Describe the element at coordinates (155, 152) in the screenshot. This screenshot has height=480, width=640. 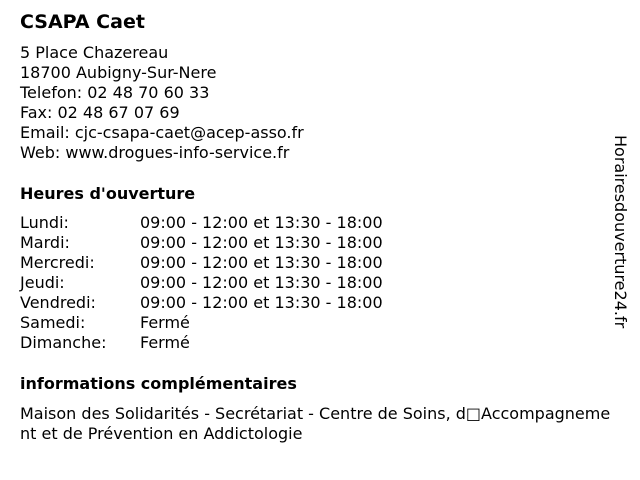
I see `website: Web: www.drogues-info-service.fr` at that location.